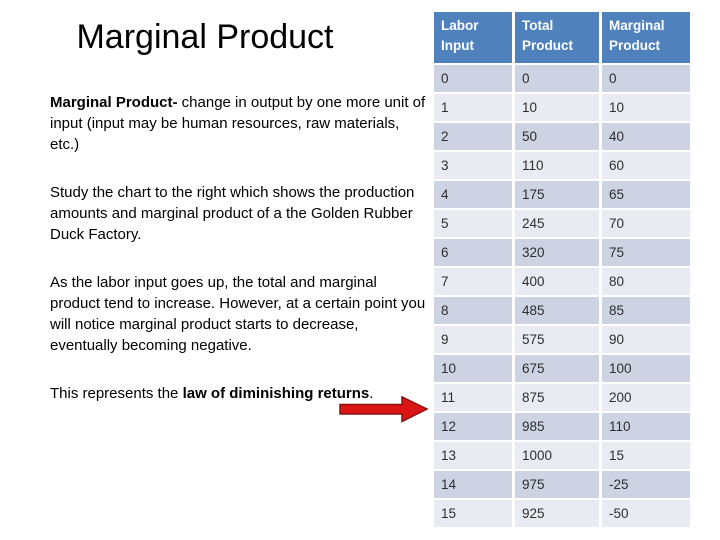 The width and height of the screenshot is (720, 540). I want to click on red-arrow-icon, so click(384, 409).